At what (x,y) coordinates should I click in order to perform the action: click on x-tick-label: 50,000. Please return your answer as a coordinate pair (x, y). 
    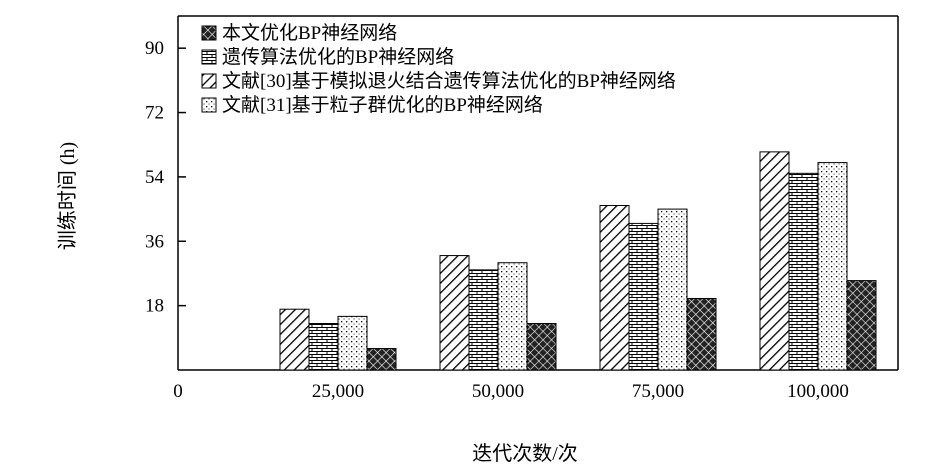
    Looking at the image, I should click on (498, 391).